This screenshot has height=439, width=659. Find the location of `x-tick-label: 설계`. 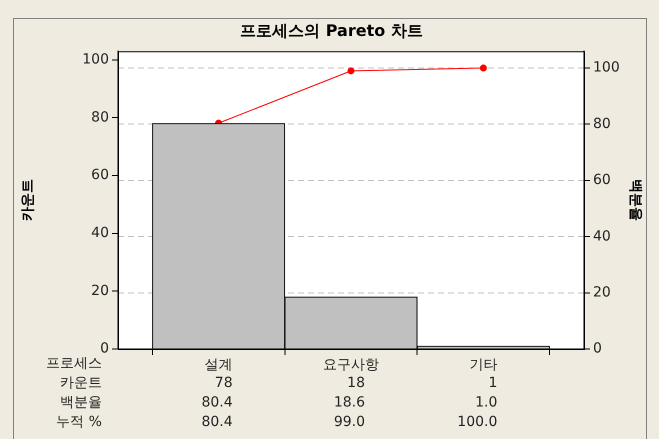

x-tick-label: 설계 is located at coordinates (218, 365).